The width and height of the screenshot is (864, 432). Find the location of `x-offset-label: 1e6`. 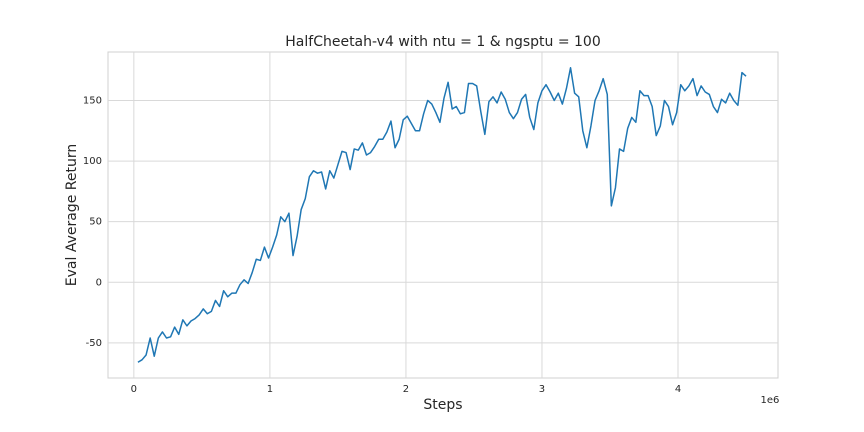

x-offset-label: 1e6 is located at coordinates (770, 400).